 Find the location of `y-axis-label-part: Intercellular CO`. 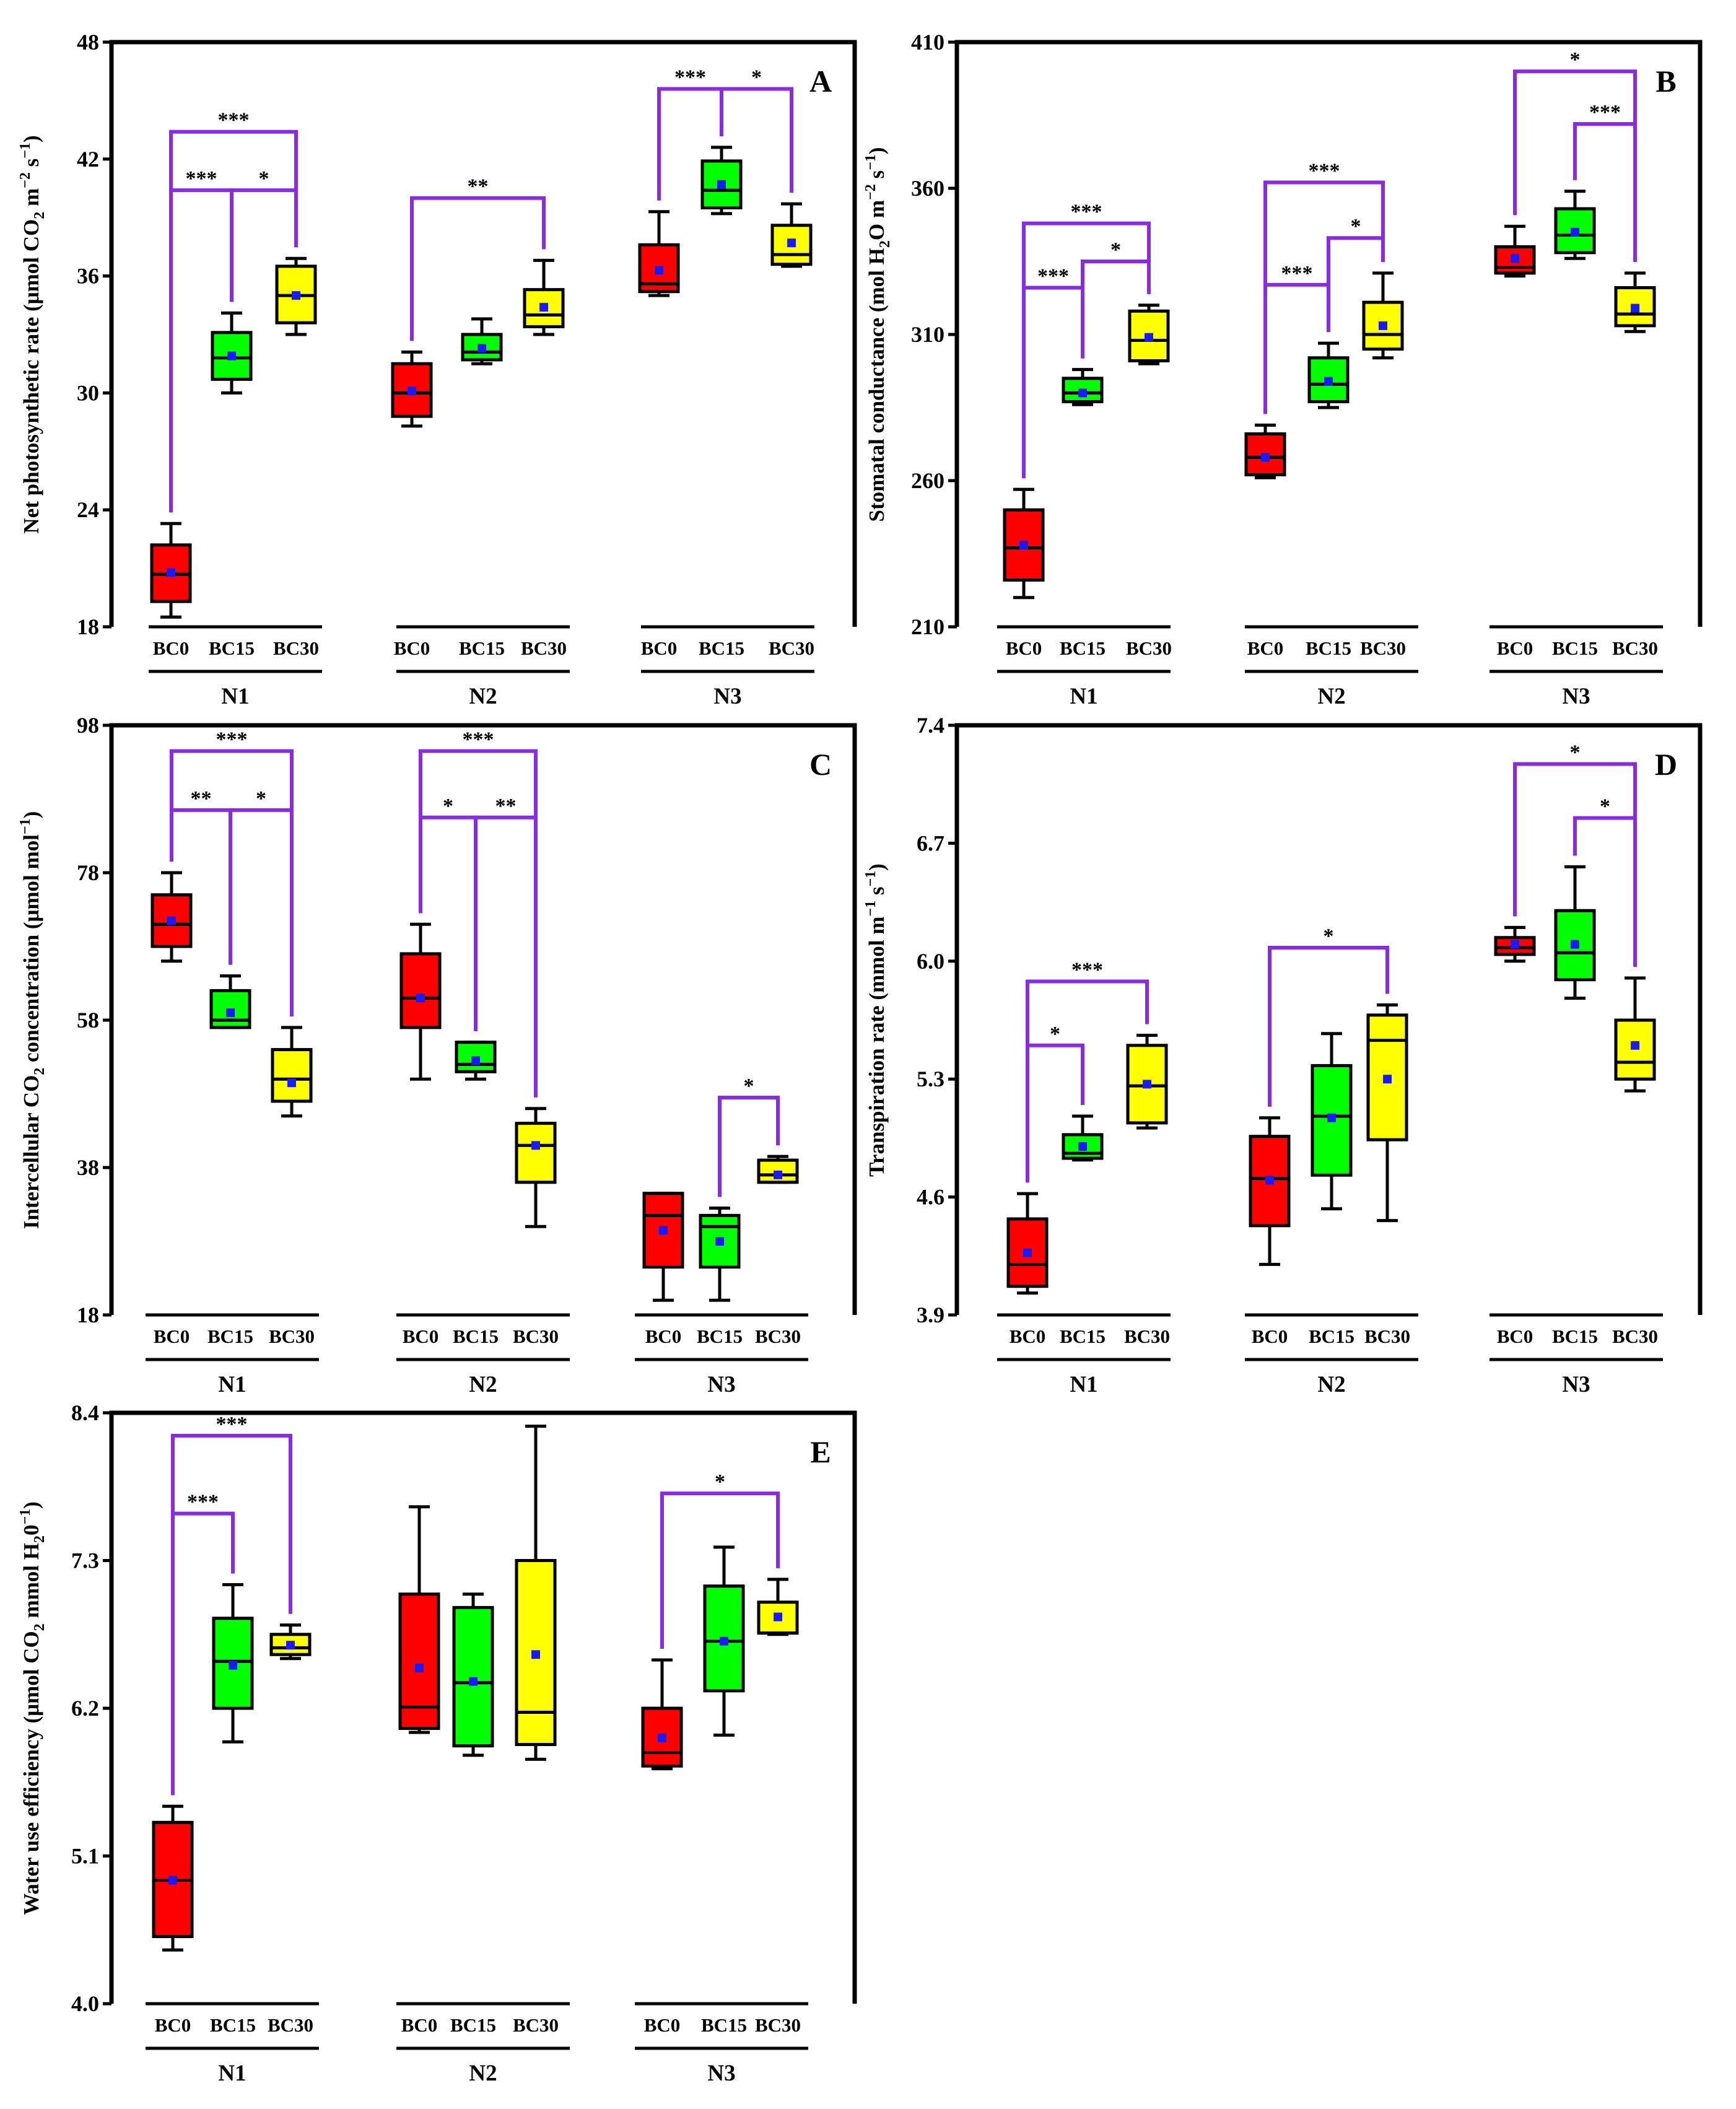

y-axis-label-part: Intercellular CO is located at coordinates (31, 1152).